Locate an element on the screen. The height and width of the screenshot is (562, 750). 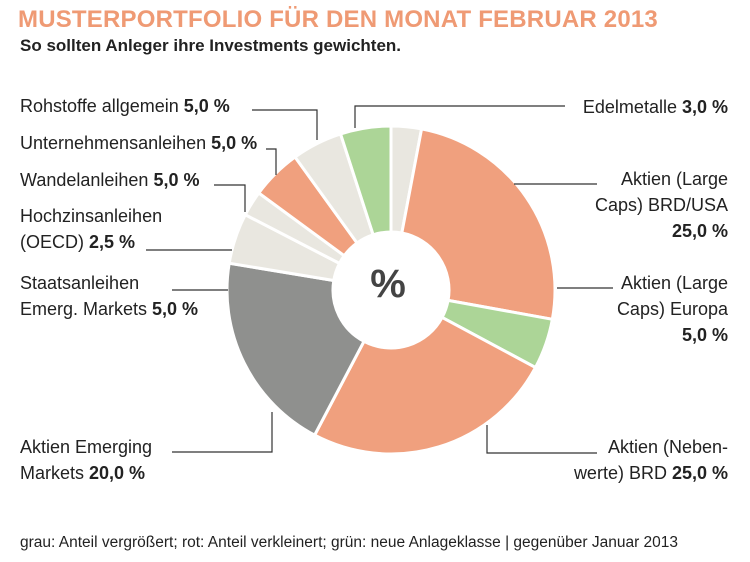
leader-line-emerging_aktien is located at coordinates (222, 432).